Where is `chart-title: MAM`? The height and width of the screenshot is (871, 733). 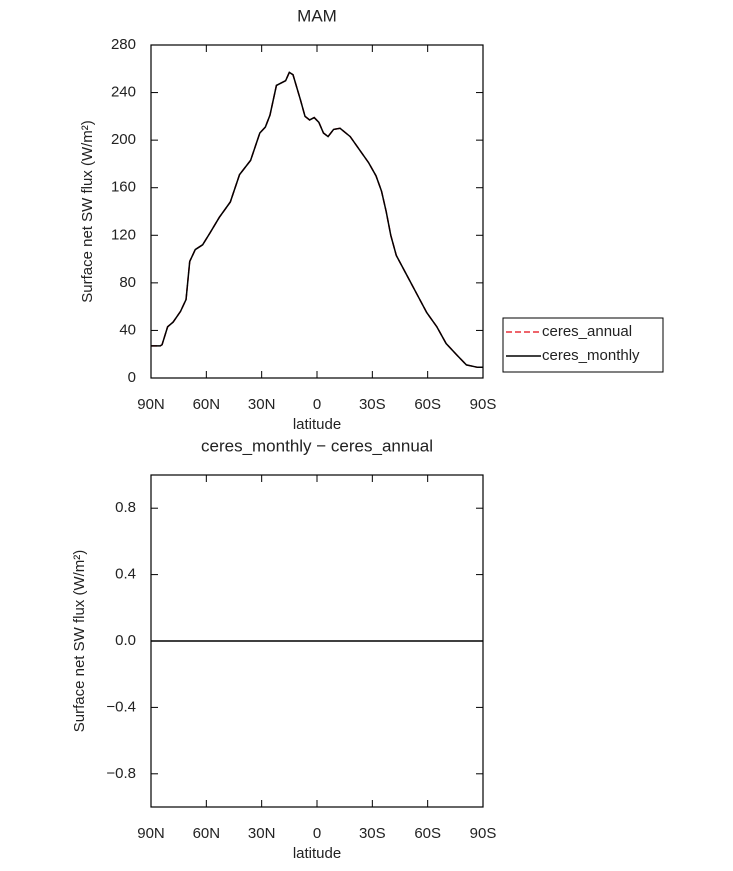
chart-title: MAM is located at coordinates (317, 15).